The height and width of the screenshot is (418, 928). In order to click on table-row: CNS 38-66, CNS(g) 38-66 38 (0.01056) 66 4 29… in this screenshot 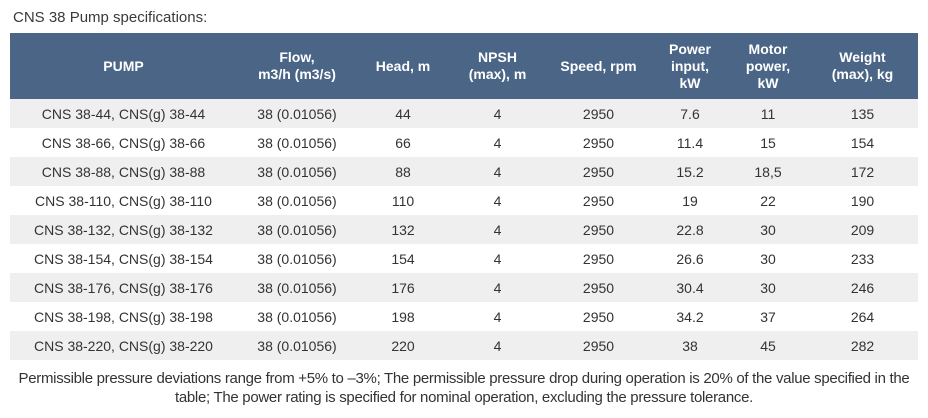, I will do `click(464, 142)`.